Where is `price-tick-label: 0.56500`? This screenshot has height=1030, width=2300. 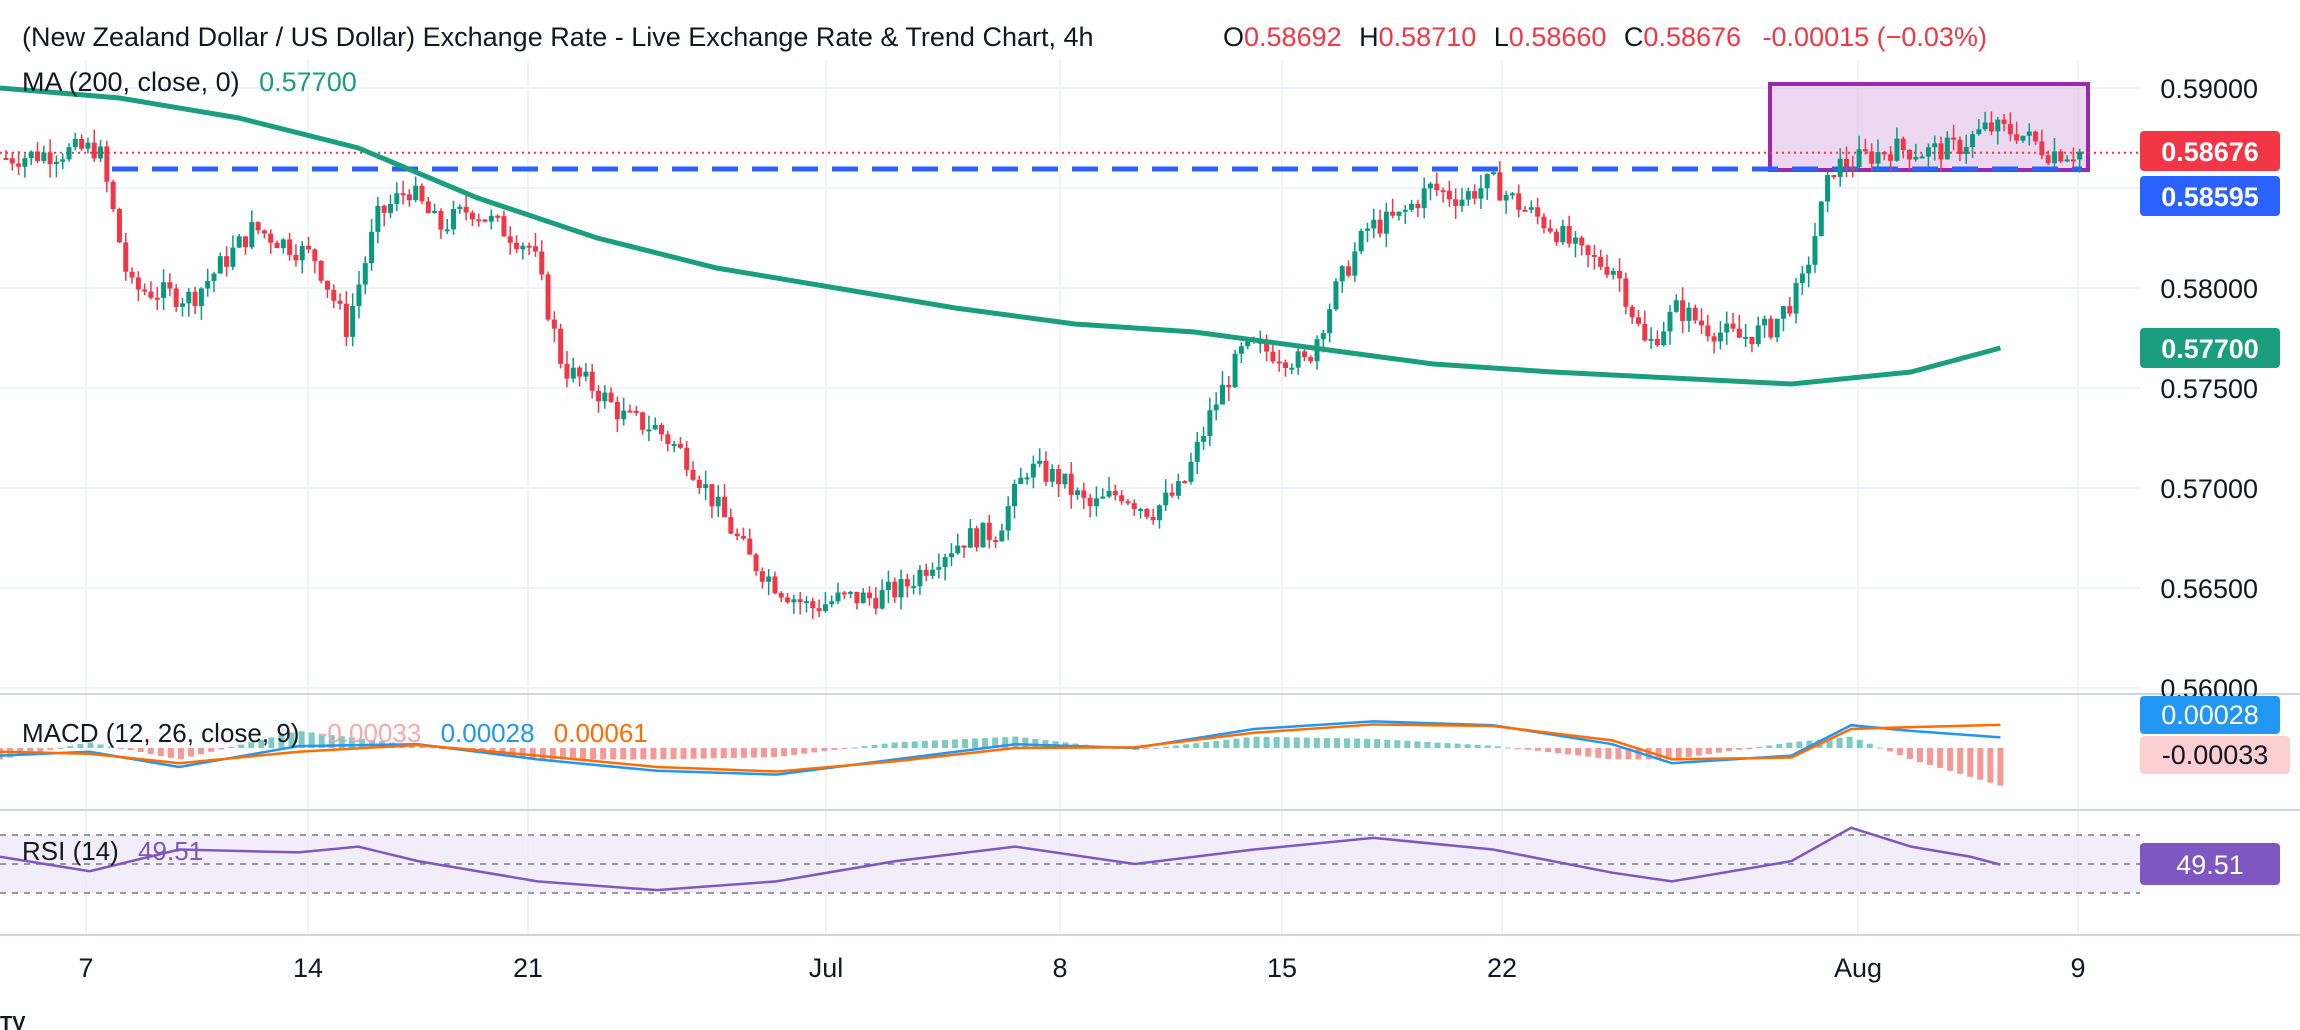 price-tick-label: 0.56500 is located at coordinates (2209, 589).